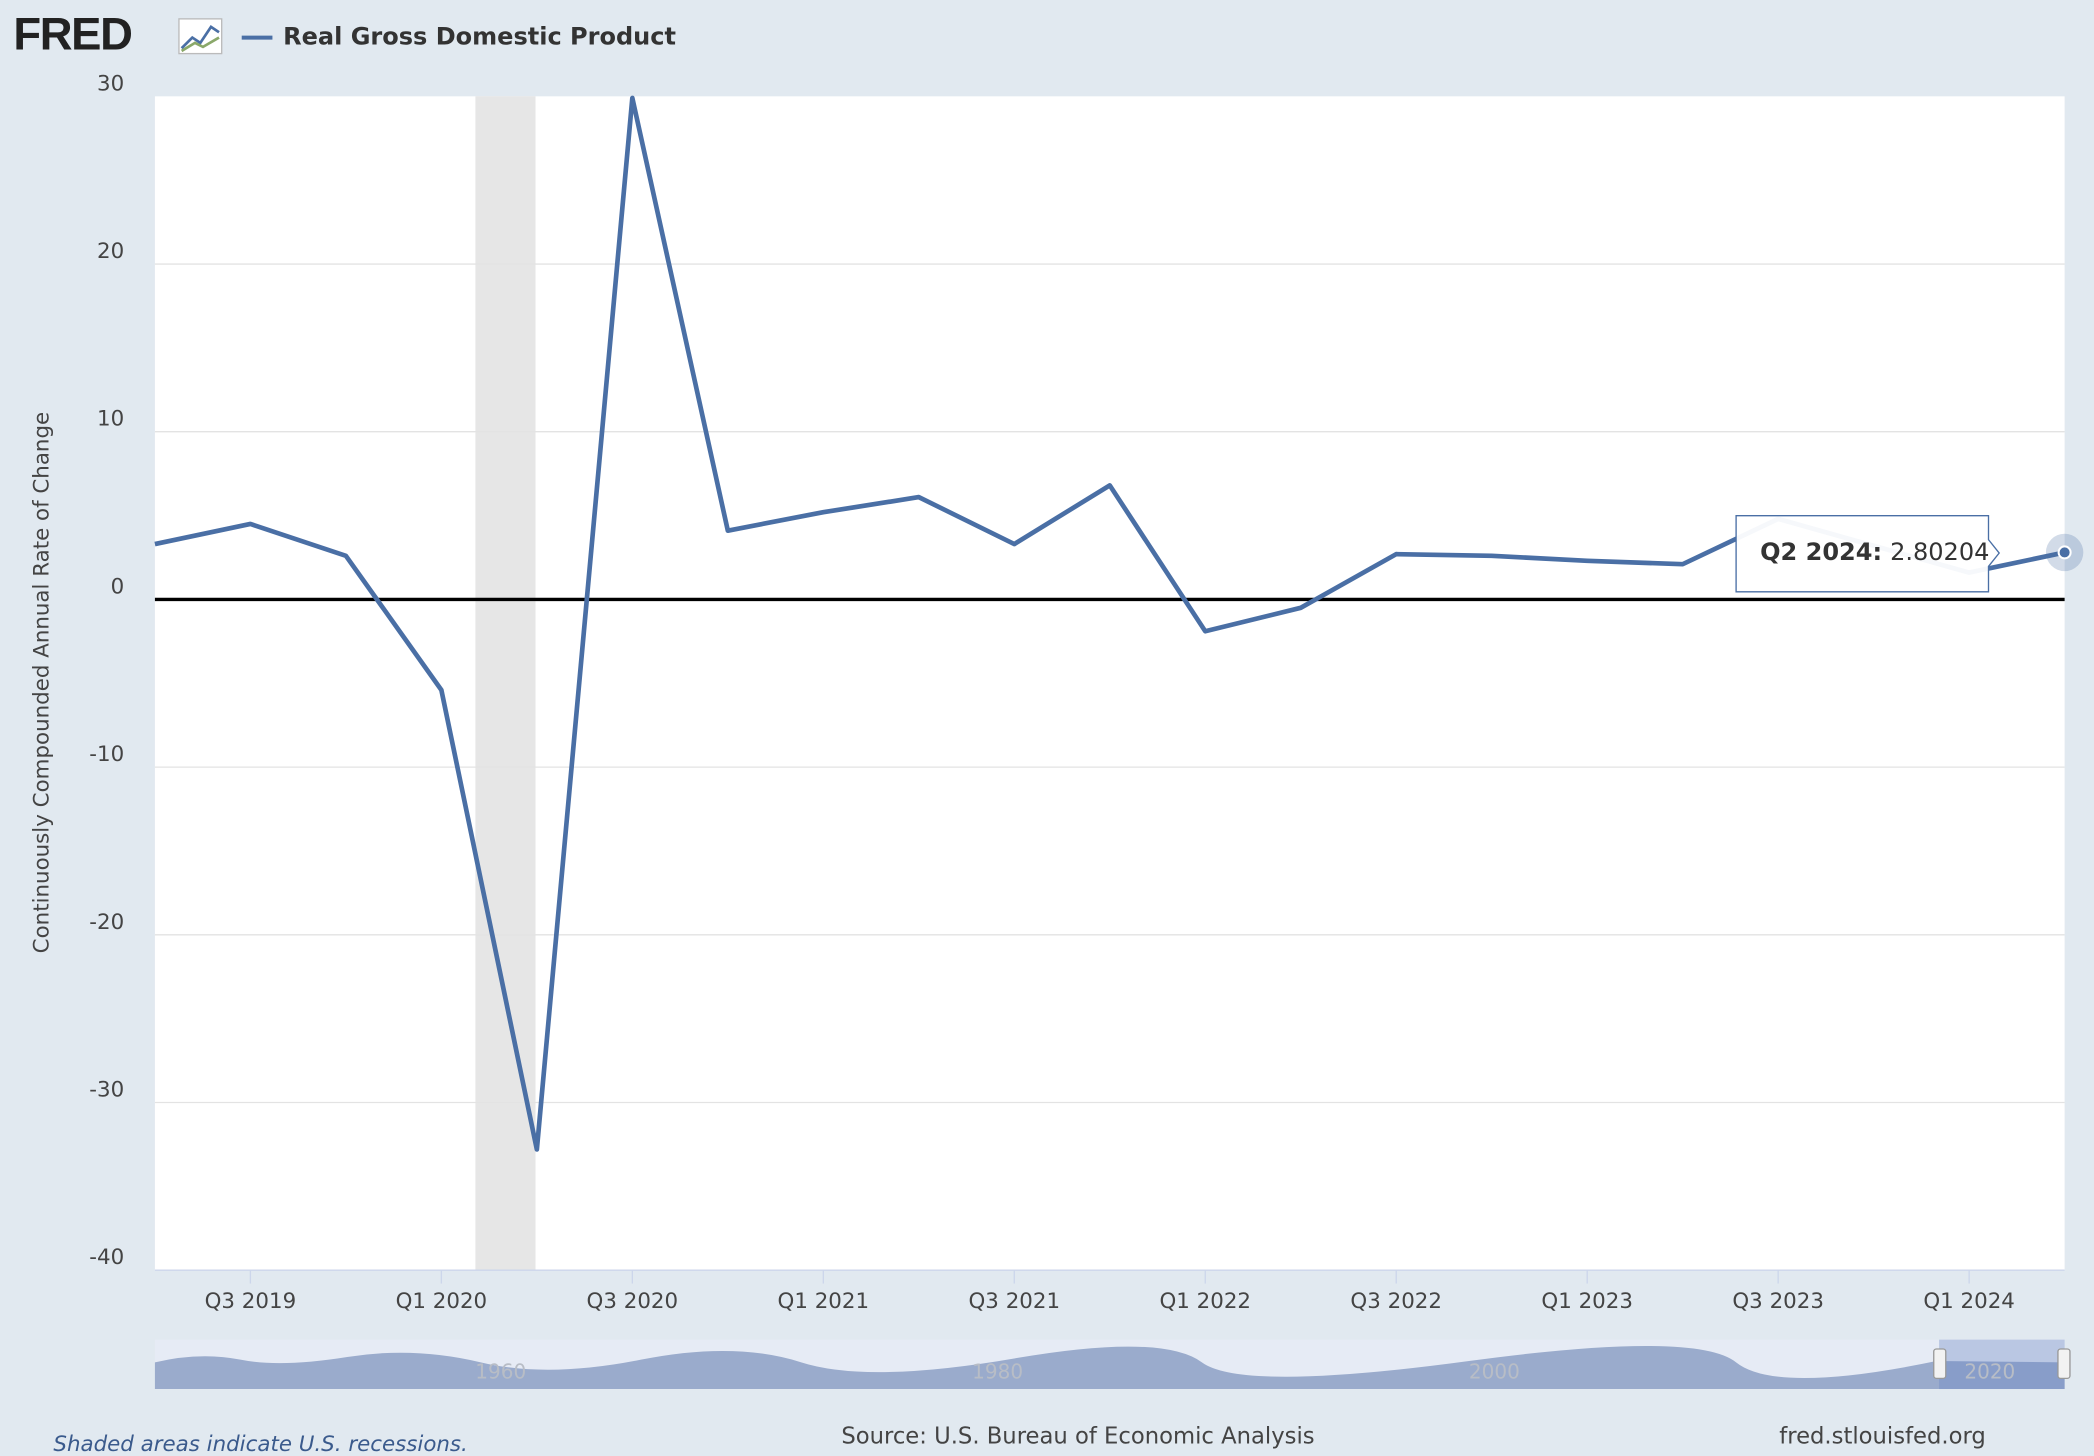 The height and width of the screenshot is (1456, 2094). What do you see at coordinates (106, 1089) in the screenshot?
I see `y-tick-label: -30` at bounding box center [106, 1089].